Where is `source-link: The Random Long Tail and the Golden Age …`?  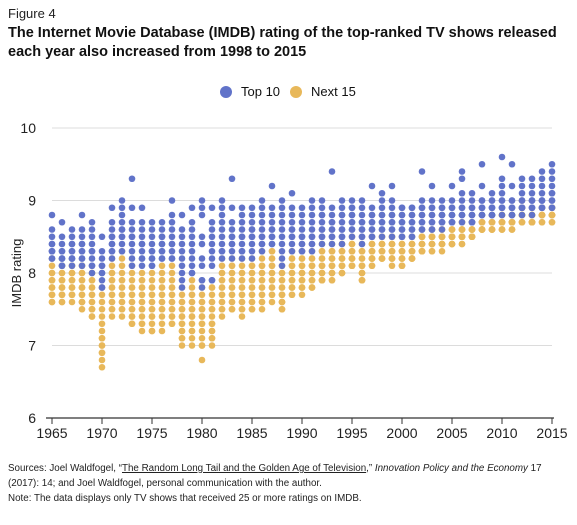 source-link: The Random Long Tail and the Golden Age … is located at coordinates (244, 468).